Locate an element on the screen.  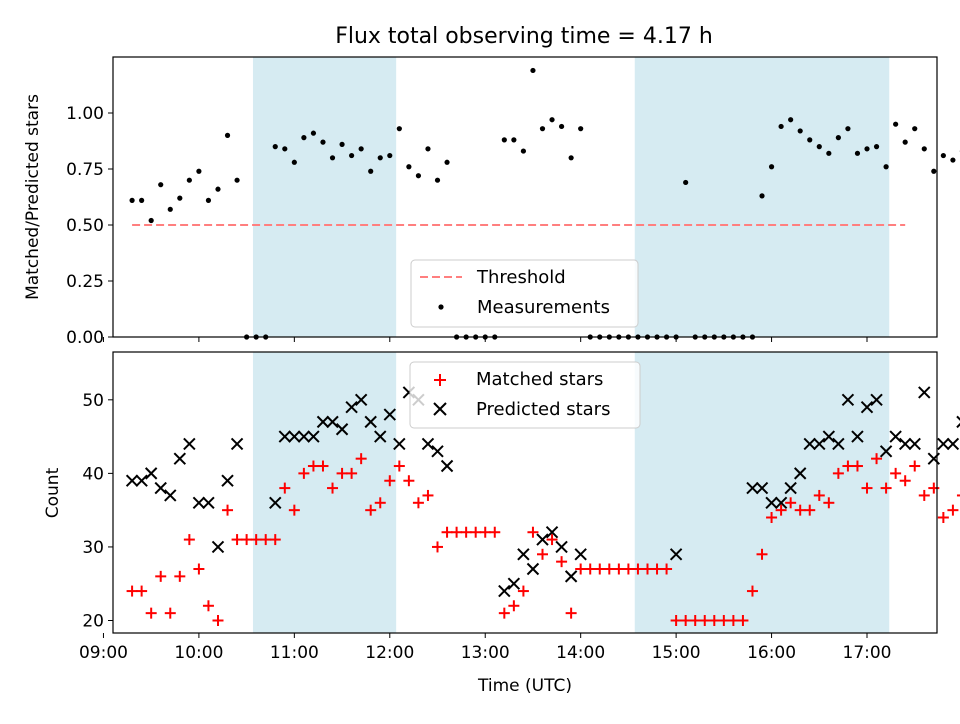
legend-matched-label: Matched stars is located at coordinates (539, 379).